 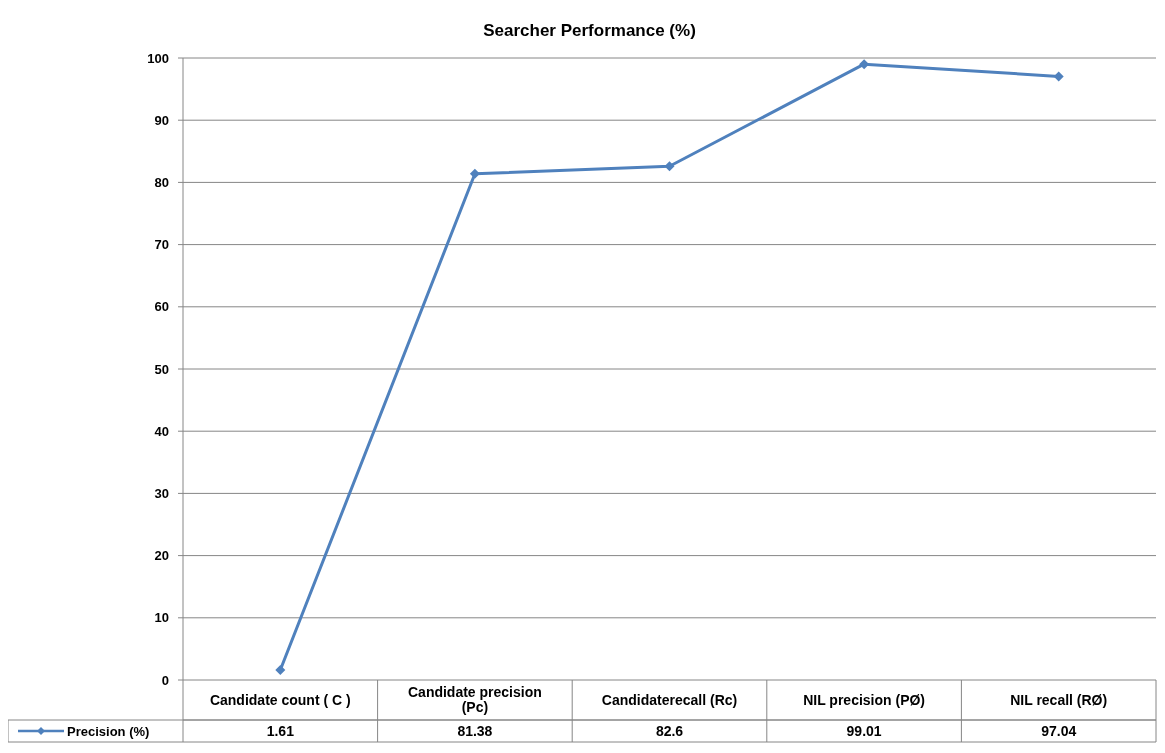 What do you see at coordinates (161, 120) in the screenshot?
I see `y-tick-label: 90` at bounding box center [161, 120].